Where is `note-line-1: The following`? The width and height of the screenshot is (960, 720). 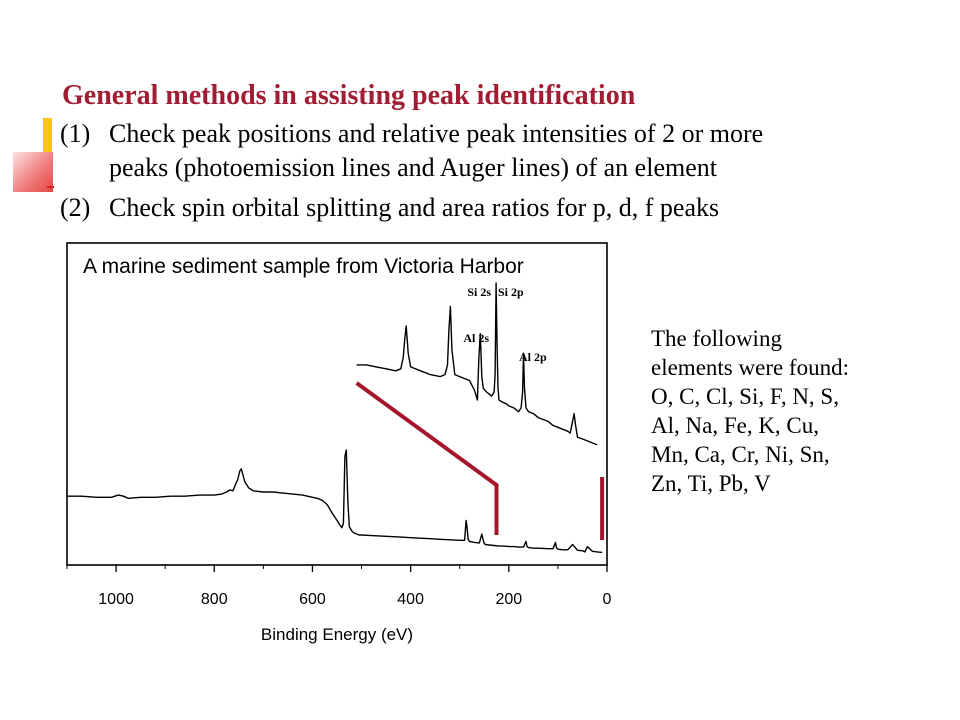 note-line-1: The following is located at coordinates (716, 338).